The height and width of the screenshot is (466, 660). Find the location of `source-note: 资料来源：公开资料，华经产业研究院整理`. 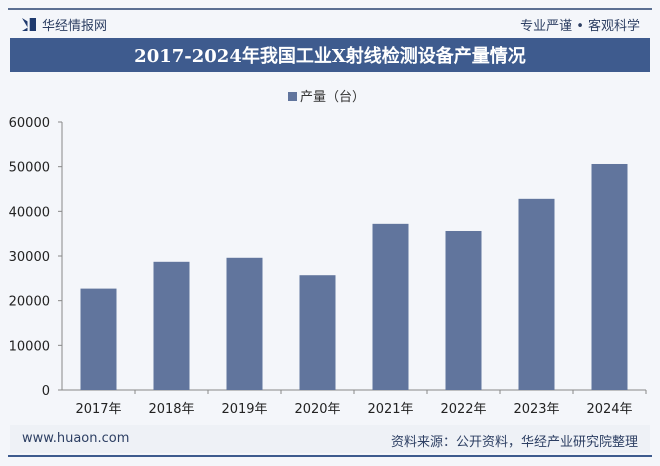

source-note: 资料来源：公开资料，华经产业研究院整理 is located at coordinates (514, 442).